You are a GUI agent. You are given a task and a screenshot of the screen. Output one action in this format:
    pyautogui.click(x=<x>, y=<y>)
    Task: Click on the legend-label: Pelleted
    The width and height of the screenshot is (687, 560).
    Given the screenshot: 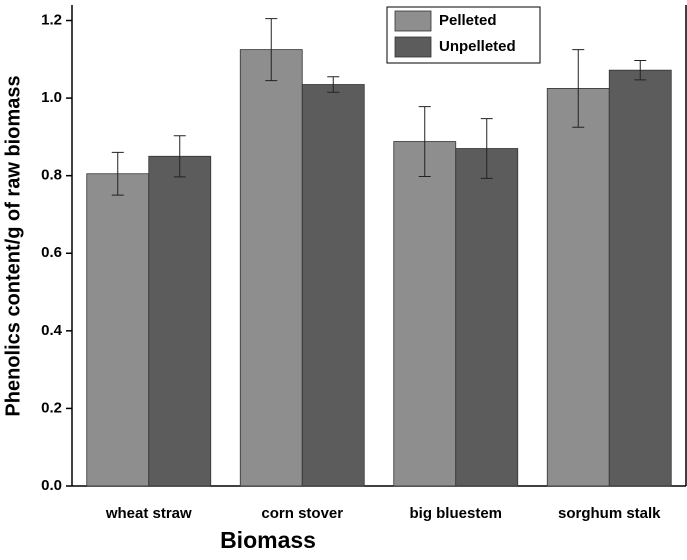 What is the action you would take?
    pyautogui.click(x=468, y=20)
    